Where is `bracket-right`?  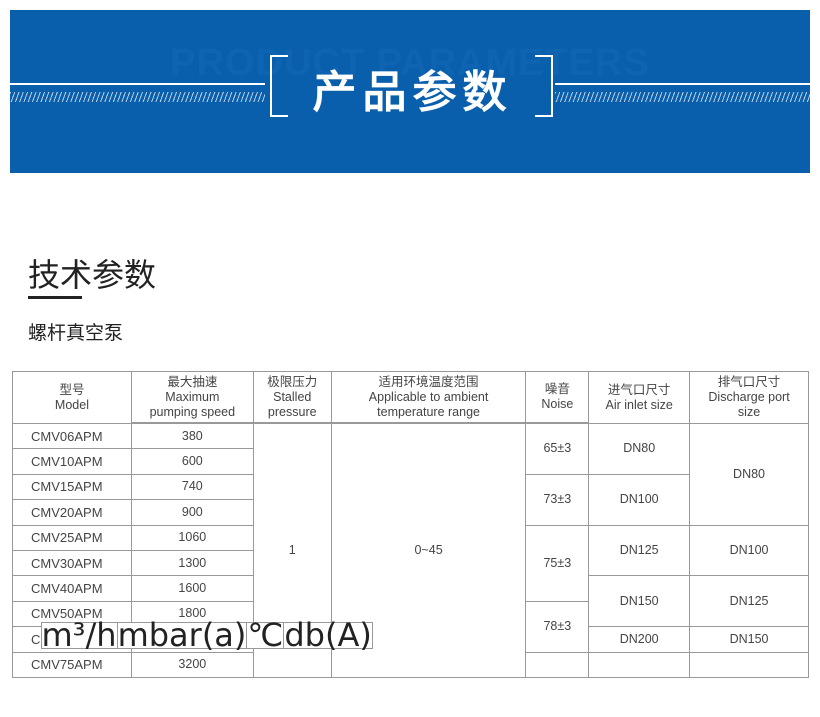
bracket-right is located at coordinates (544, 86).